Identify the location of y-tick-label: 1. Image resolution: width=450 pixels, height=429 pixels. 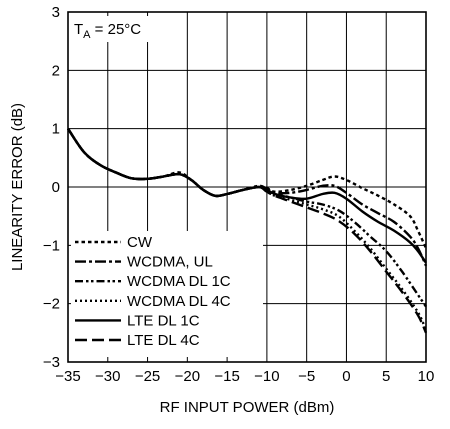
(56, 129).